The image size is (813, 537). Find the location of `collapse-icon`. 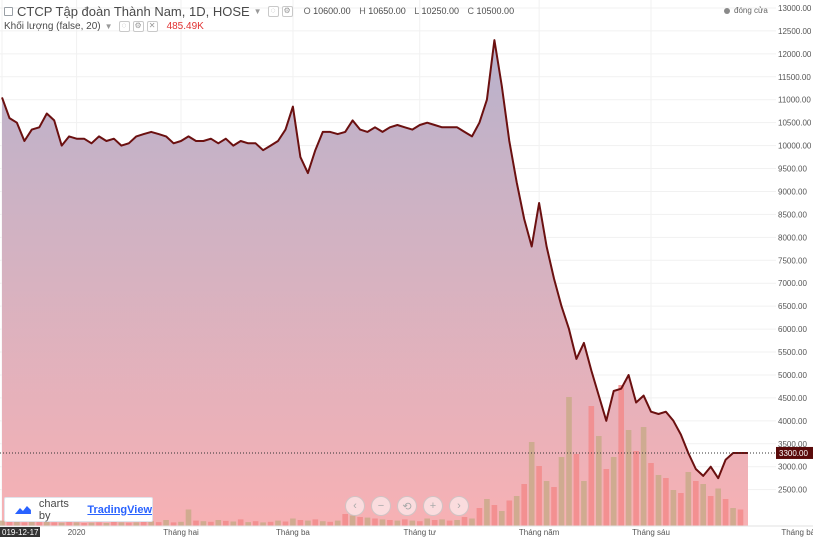

collapse-icon is located at coordinates (8, 11).